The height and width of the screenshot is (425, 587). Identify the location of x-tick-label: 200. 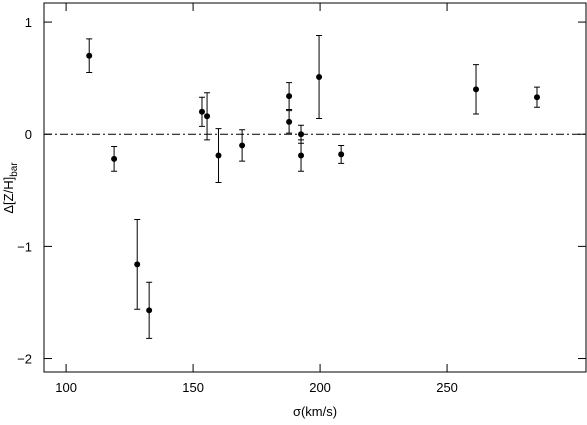
(320, 387).